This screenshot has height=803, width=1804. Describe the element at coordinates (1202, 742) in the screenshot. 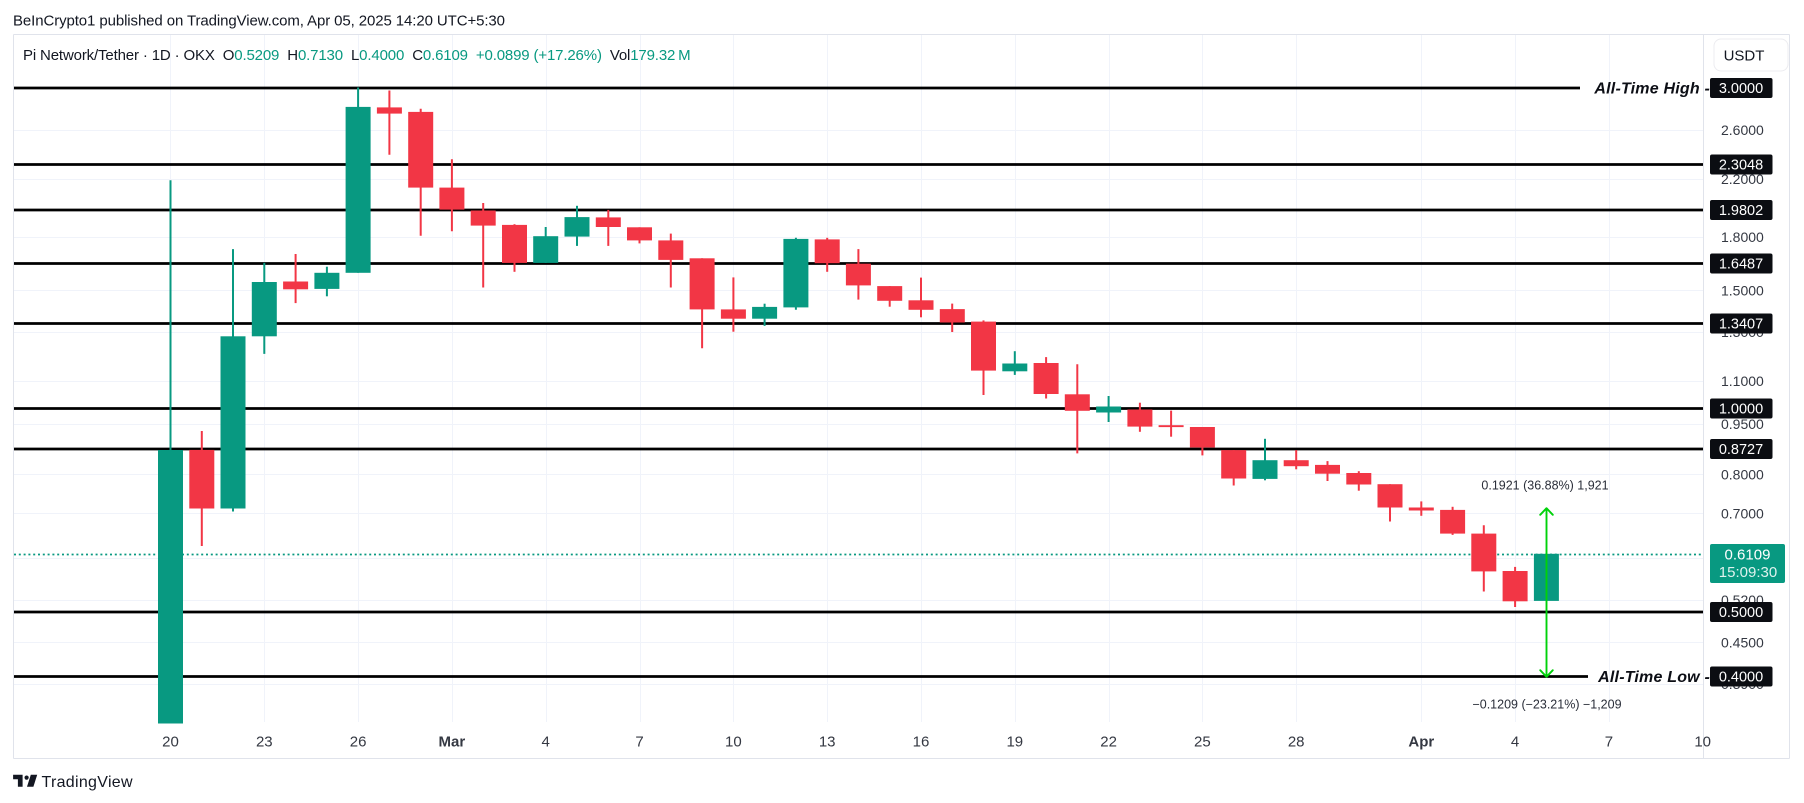

I see `svg-text: 25` at that location.